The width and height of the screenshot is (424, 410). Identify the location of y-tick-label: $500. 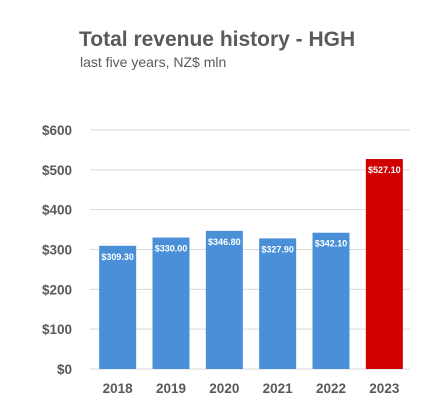
(57, 170).